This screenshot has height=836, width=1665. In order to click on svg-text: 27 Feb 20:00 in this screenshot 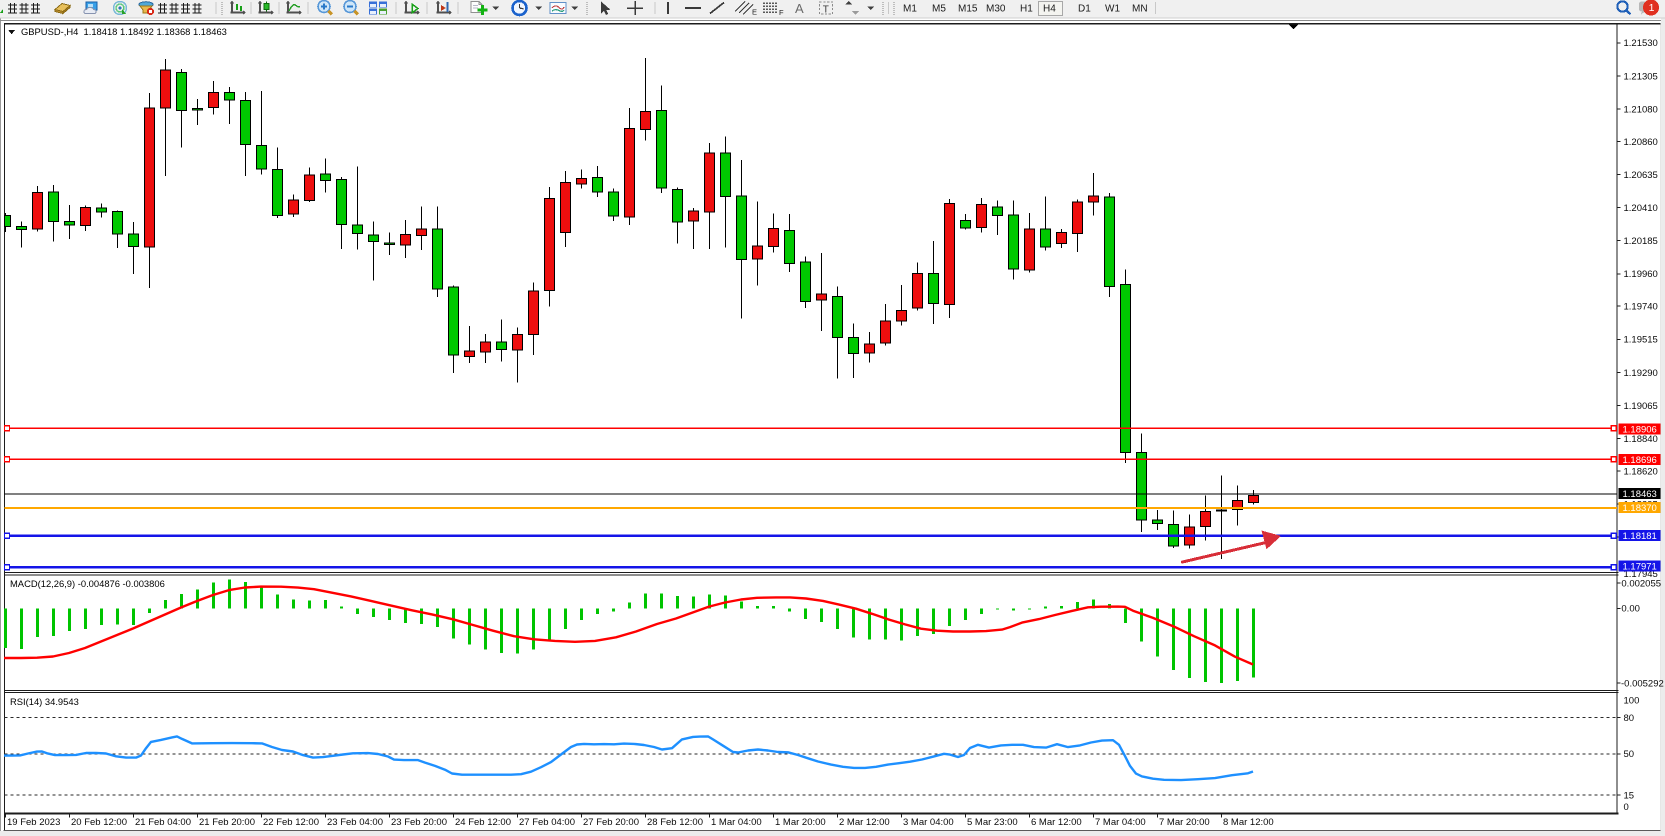, I will do `click(611, 822)`.